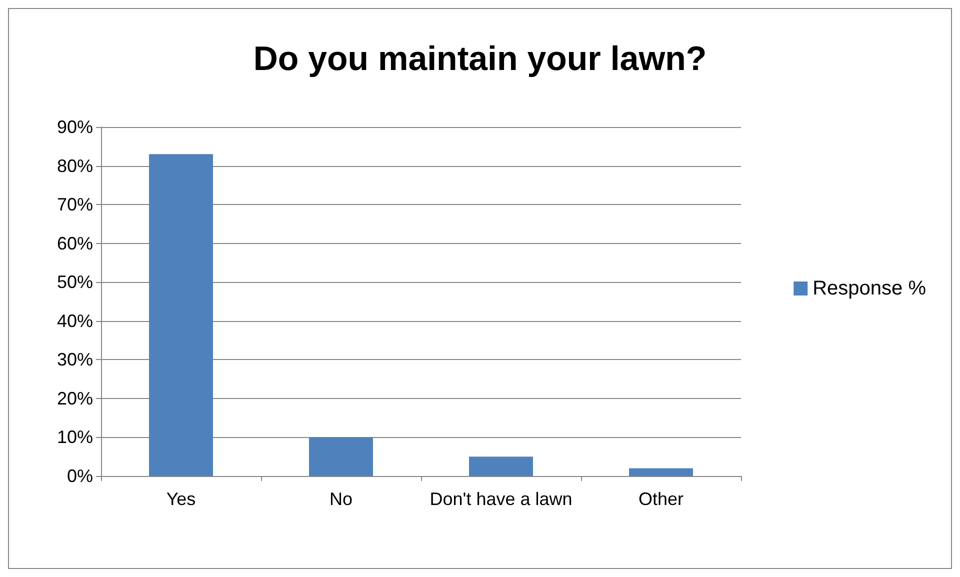 The height and width of the screenshot is (577, 960). I want to click on y-tick-label: 60%, so click(74, 243).